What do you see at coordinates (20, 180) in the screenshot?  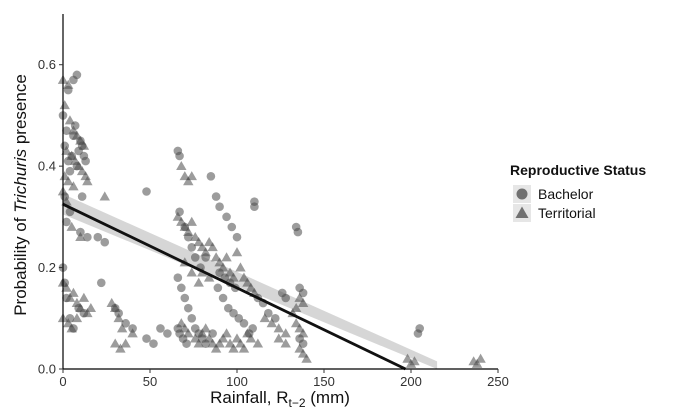 I see `y-axis-title-italic: Trichuris` at bounding box center [20, 180].